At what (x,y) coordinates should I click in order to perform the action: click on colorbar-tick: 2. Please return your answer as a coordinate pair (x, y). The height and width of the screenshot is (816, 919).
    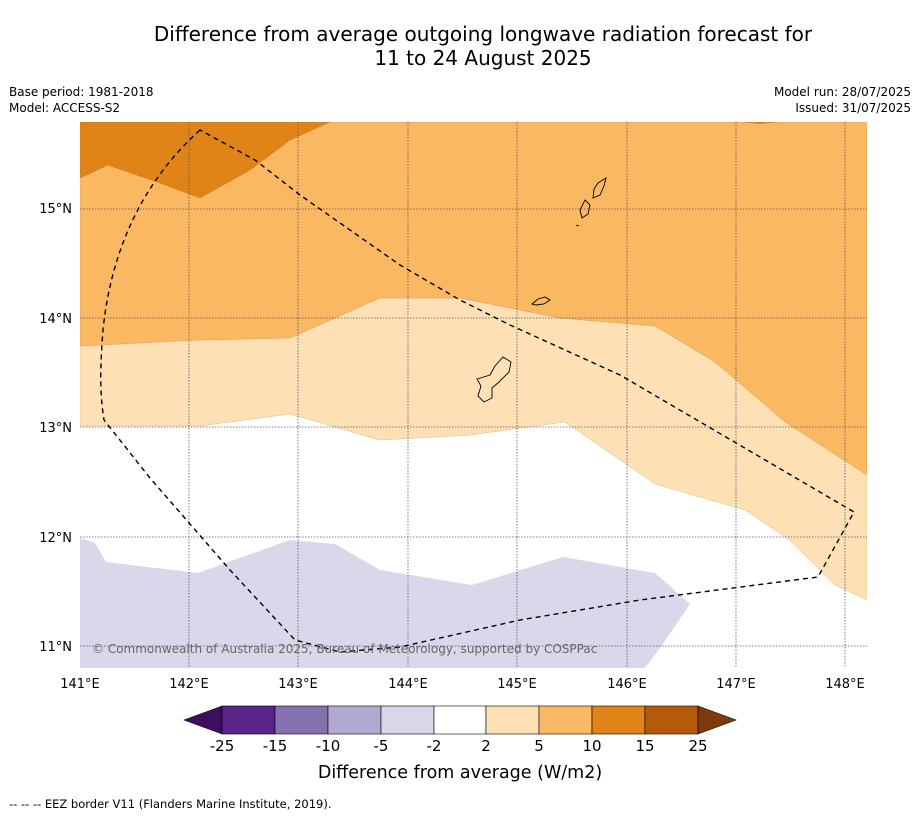
    Looking at the image, I should click on (486, 746).